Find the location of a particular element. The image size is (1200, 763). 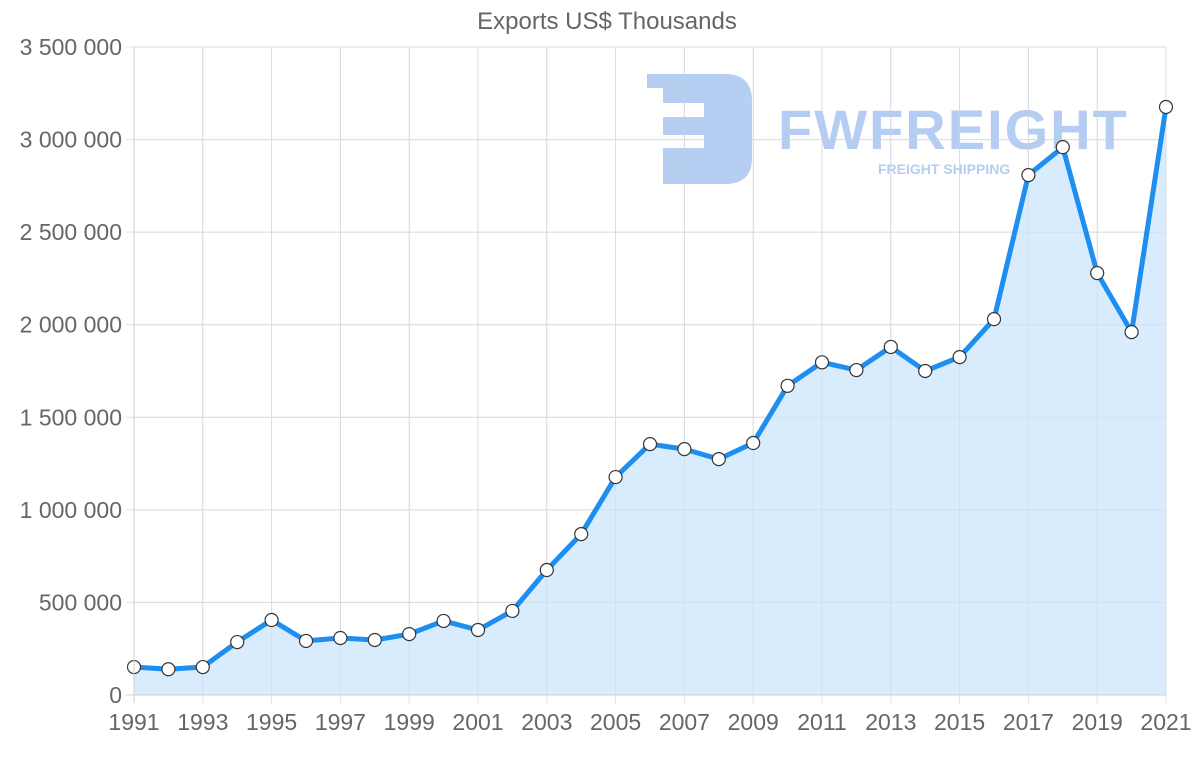

data-point-2021 is located at coordinates (1166, 107).